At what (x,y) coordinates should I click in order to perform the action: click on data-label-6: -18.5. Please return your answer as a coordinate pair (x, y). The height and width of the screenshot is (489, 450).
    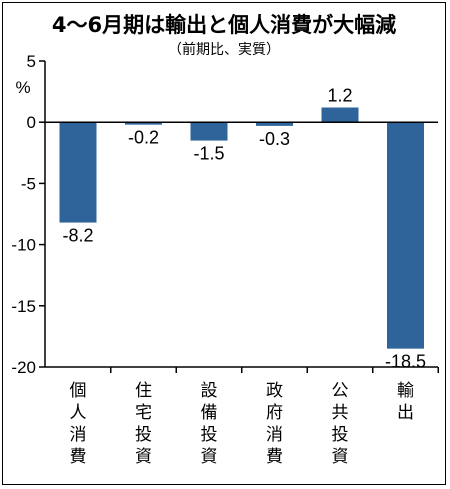
    Looking at the image, I should click on (405, 362).